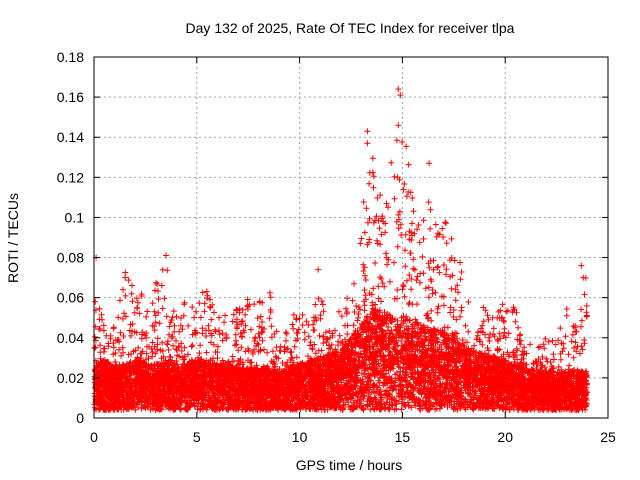  What do you see at coordinates (80, 418) in the screenshot?
I see `y-tick-label: 0` at bounding box center [80, 418].